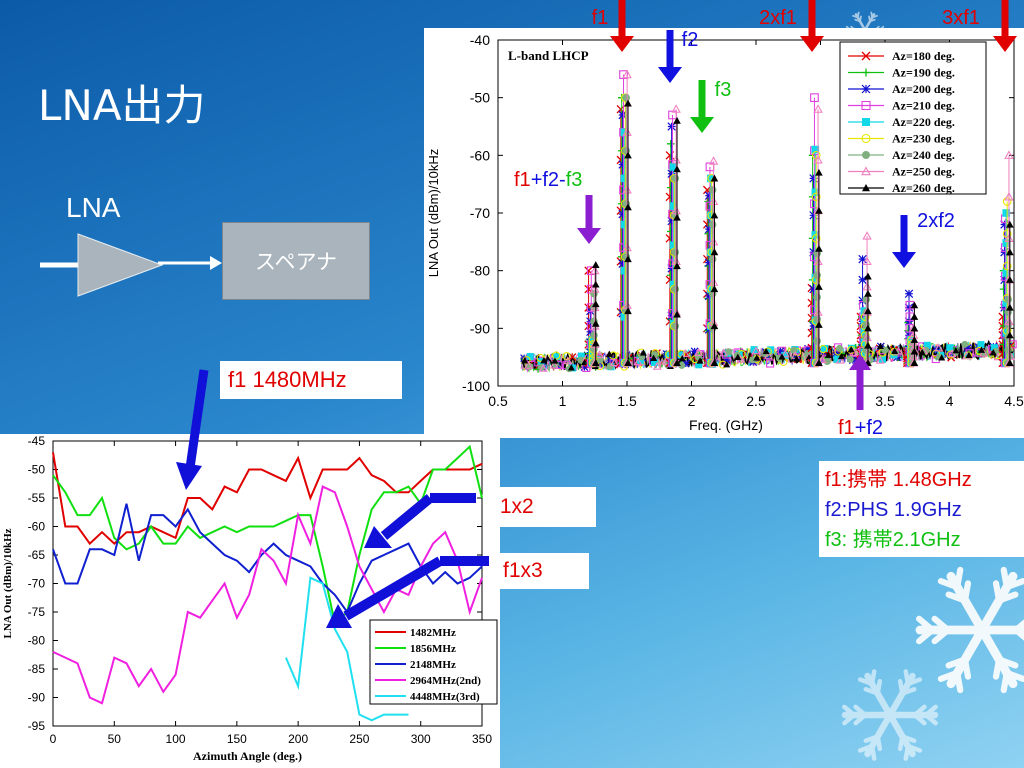 This screenshot has width=1024, height=768. Describe the element at coordinates (893, 510) in the screenshot. I see `info-line-f2: f2:PHS 1.9GHz` at that location.